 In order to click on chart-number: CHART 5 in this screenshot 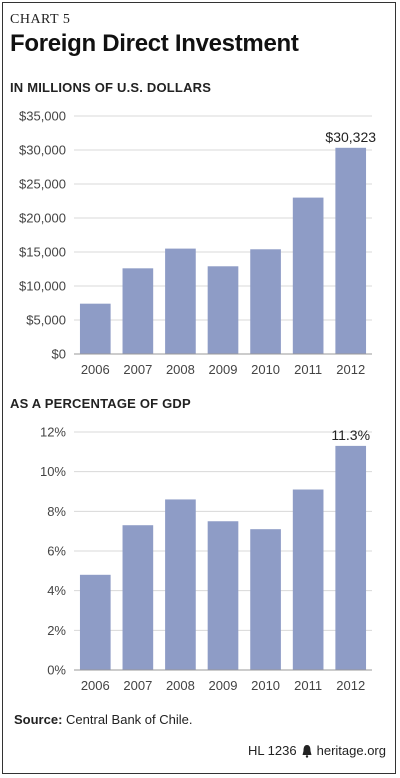, I will do `click(40, 19)`.